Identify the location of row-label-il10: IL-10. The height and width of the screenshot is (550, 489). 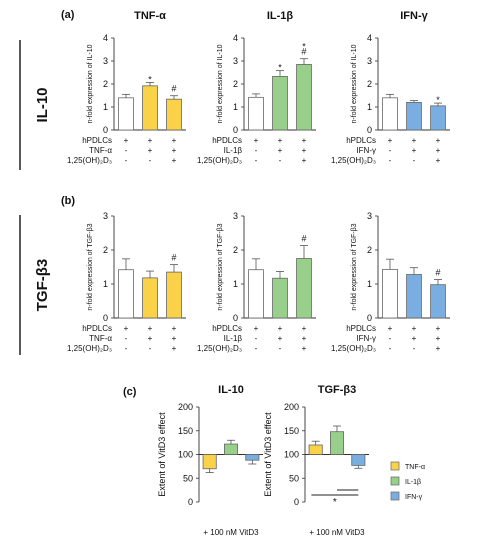
(42, 104).